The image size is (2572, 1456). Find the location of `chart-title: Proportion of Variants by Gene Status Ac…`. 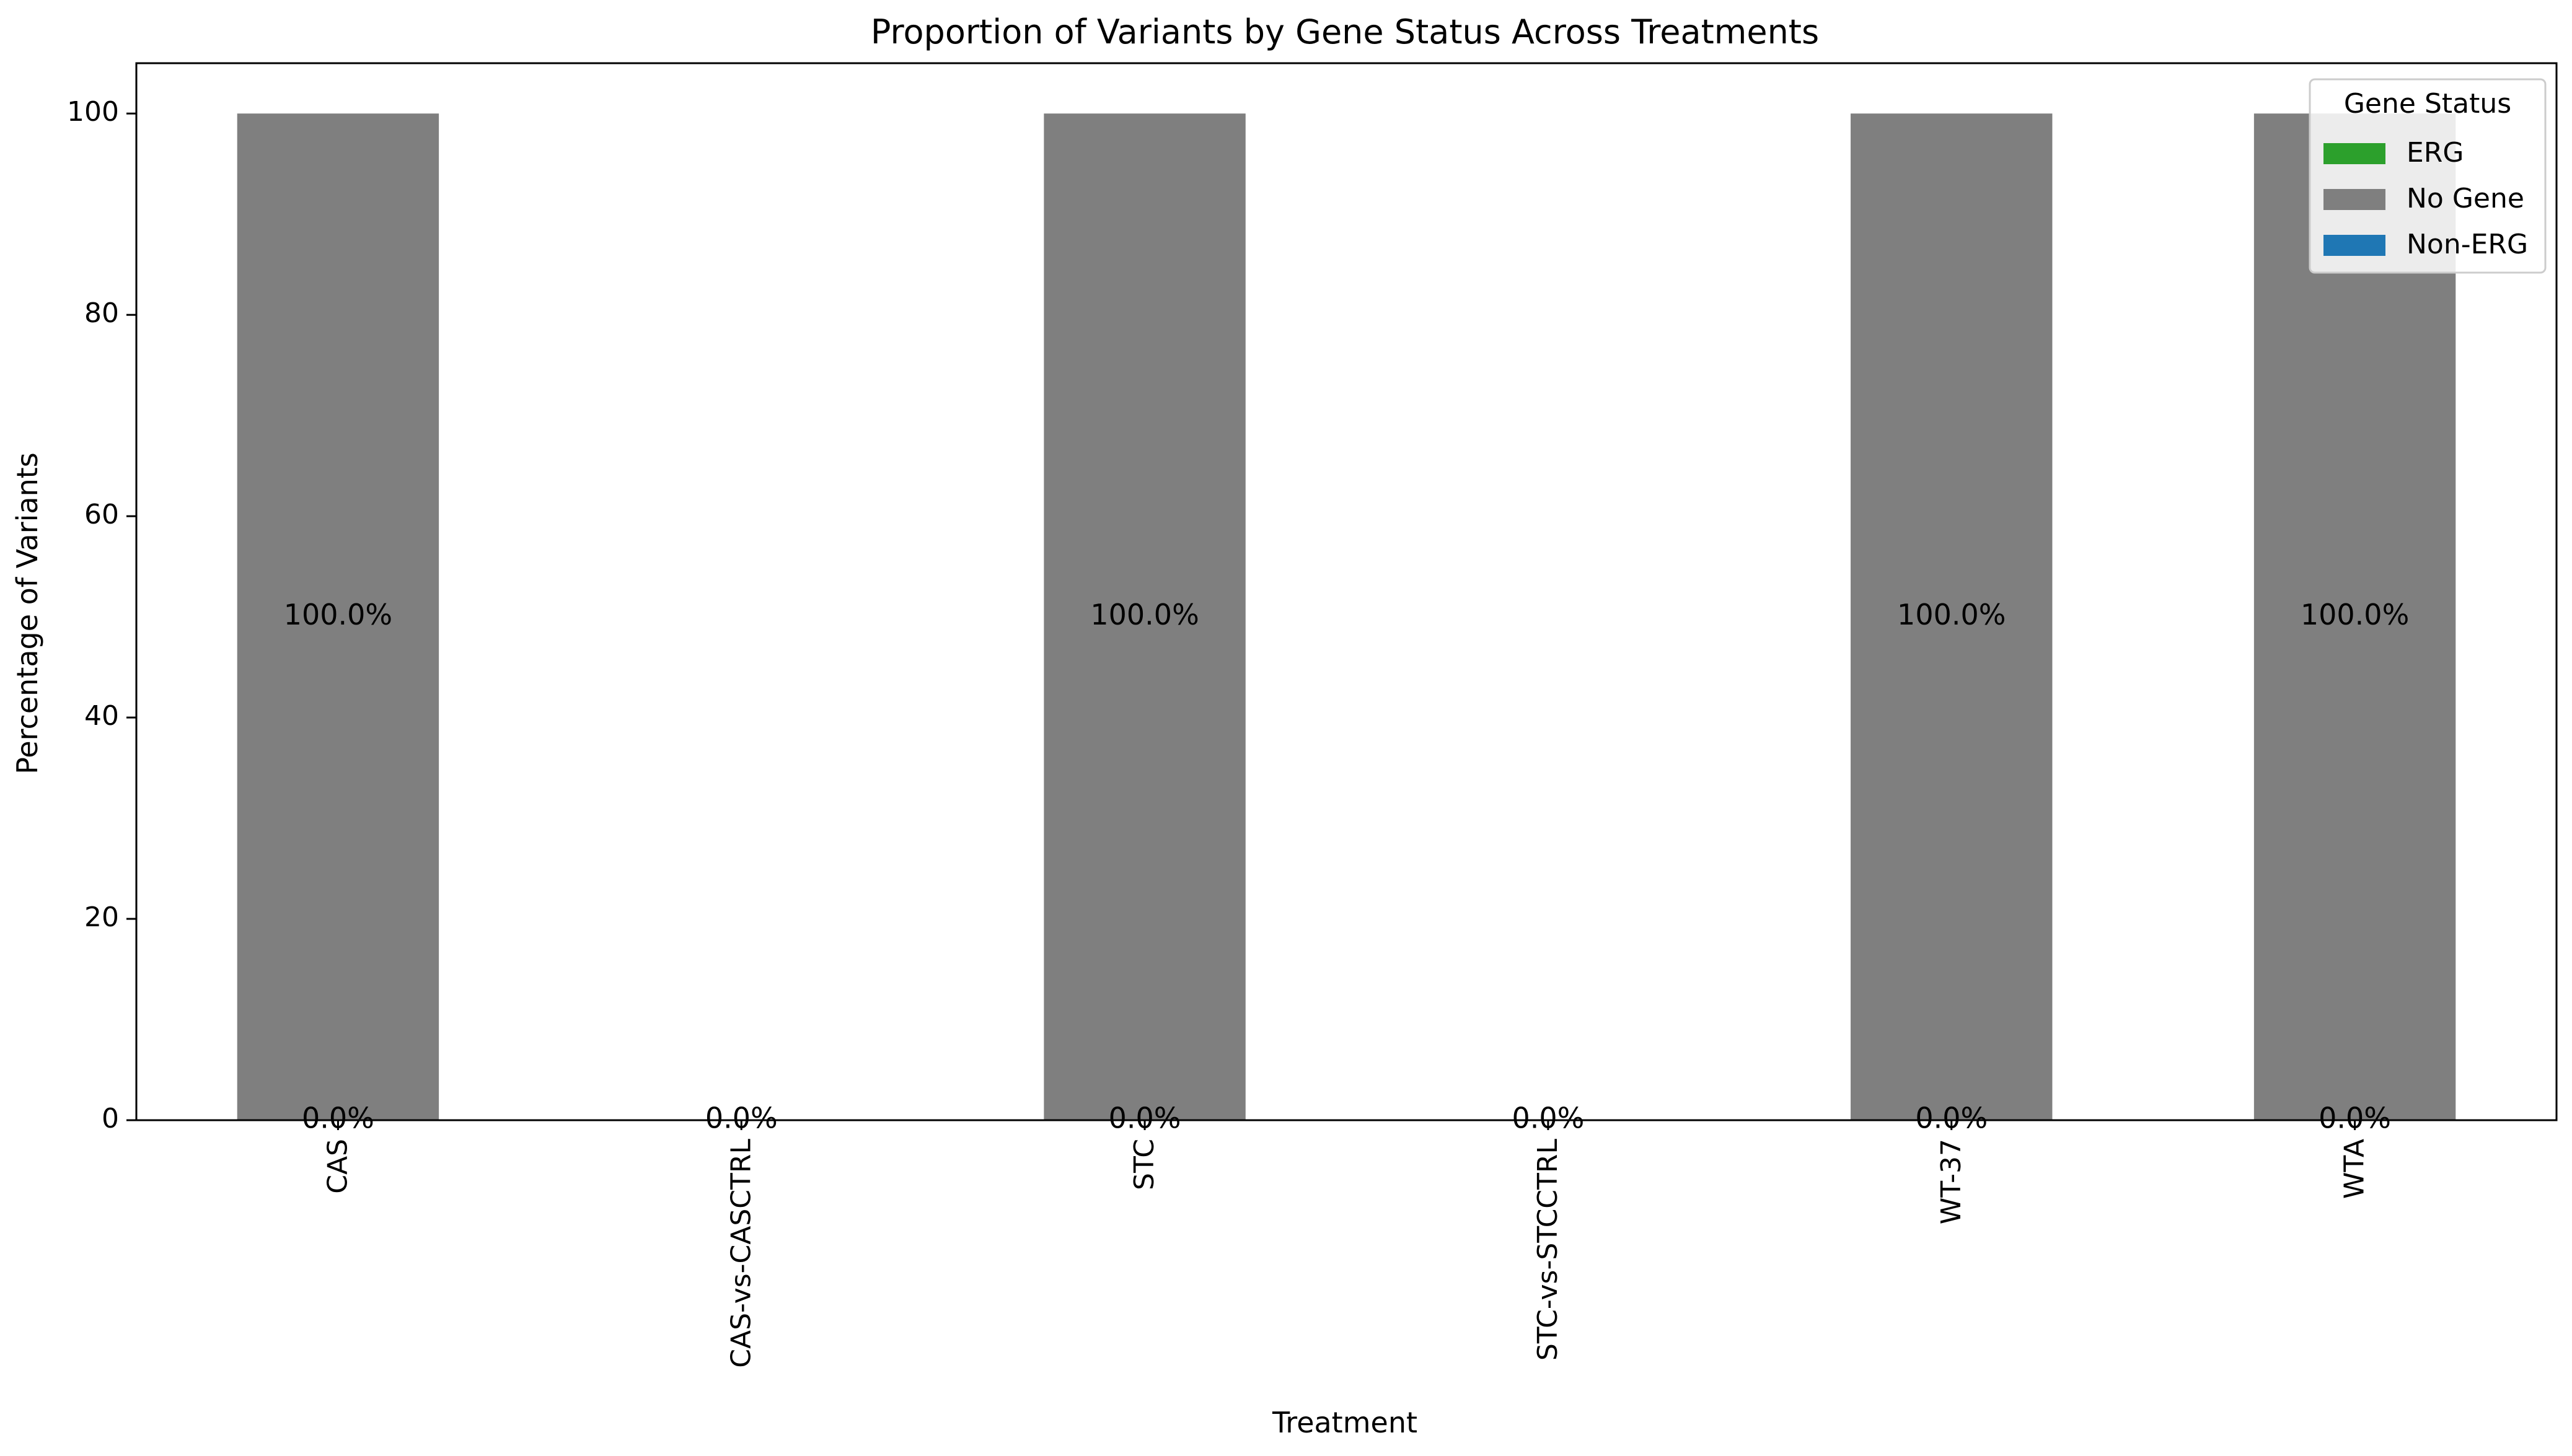

chart-title: Proportion of Variants by Gene Status Ac… is located at coordinates (1345, 31).